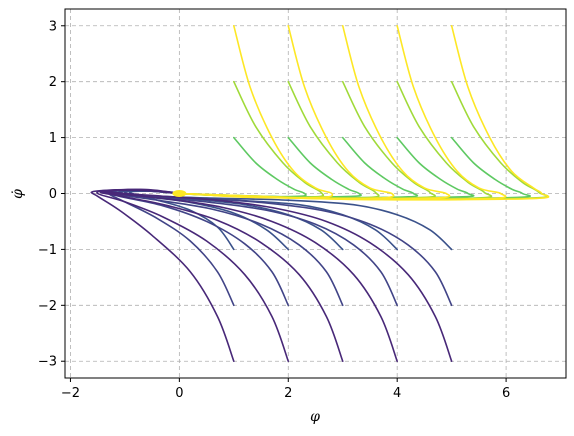  I want to click on center-marker-group, so click(179, 193).